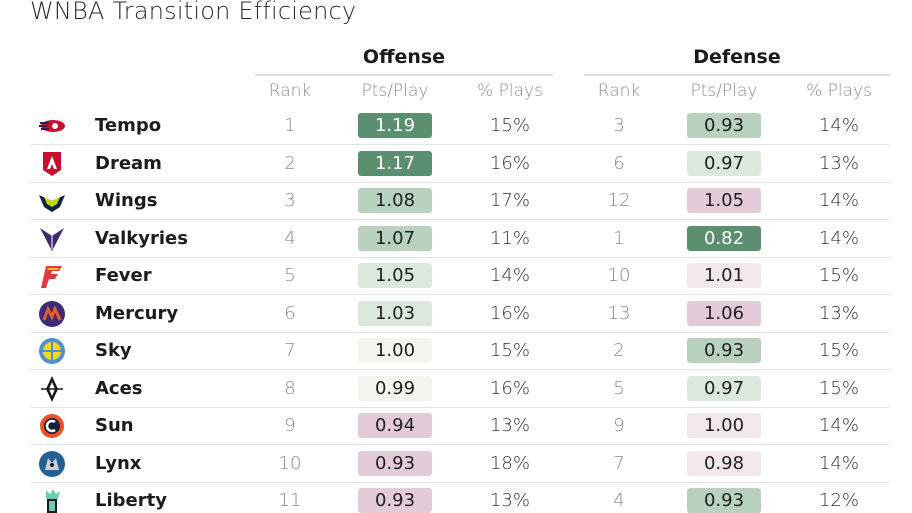  Describe the element at coordinates (395, 313) in the screenshot. I see `offense-pts-per-play-cell: 1.03` at that location.